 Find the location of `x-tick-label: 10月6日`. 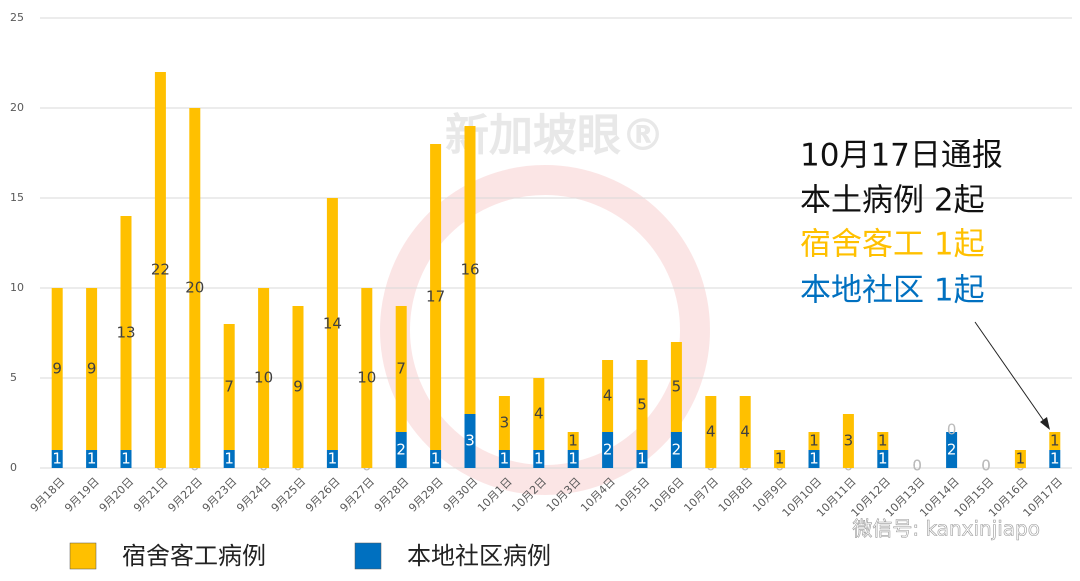

x-tick-label: 10月6日 is located at coordinates (667, 495).